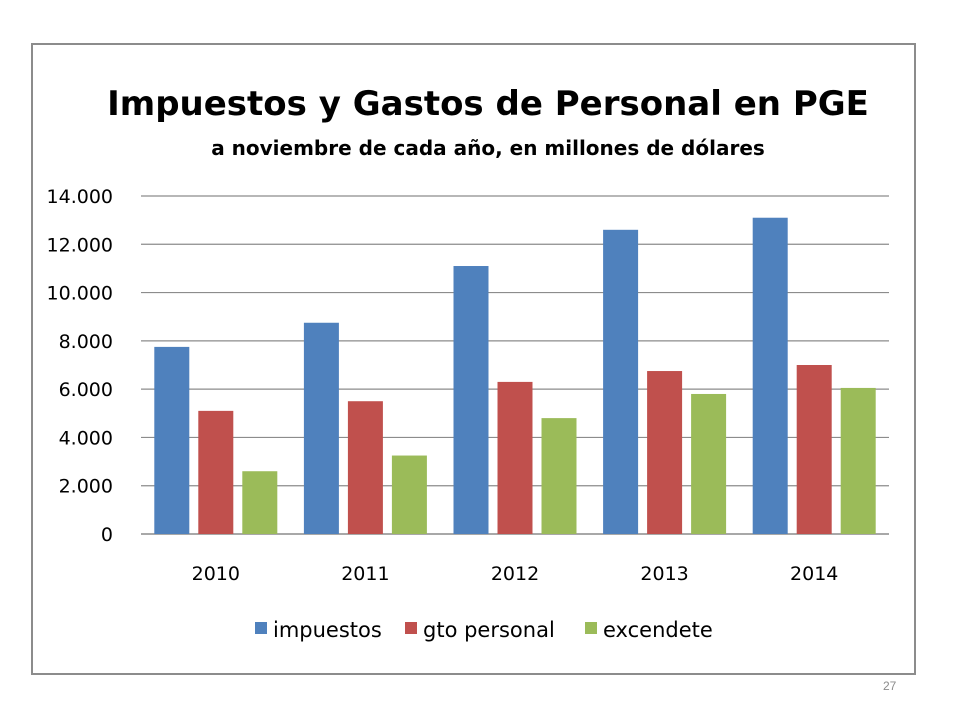 This screenshot has width=960, height=720. What do you see at coordinates (709, 463) in the screenshot?
I see `bar-excendete-2013` at bounding box center [709, 463].